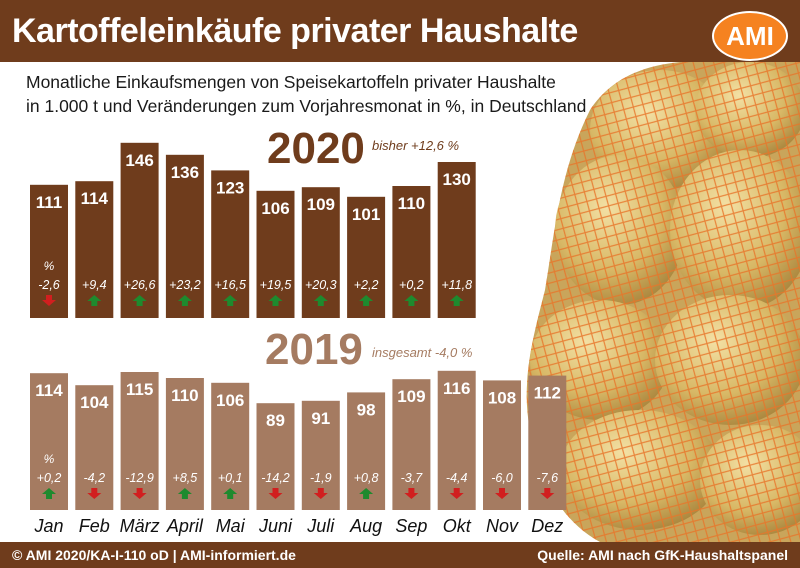 Image resolution: width=800 pixels, height=568 pixels. What do you see at coordinates (230, 400) in the screenshot?
I see `value-label-2019-4: 106` at bounding box center [230, 400].